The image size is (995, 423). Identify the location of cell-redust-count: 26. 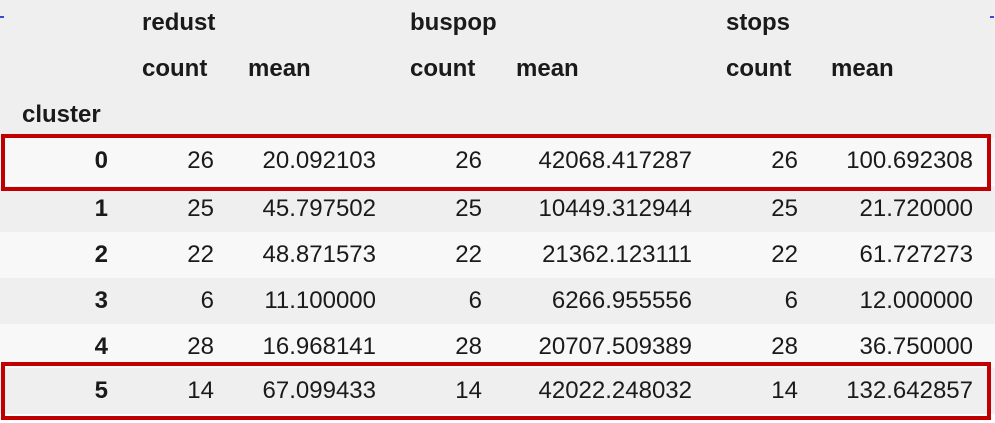
(200, 160).